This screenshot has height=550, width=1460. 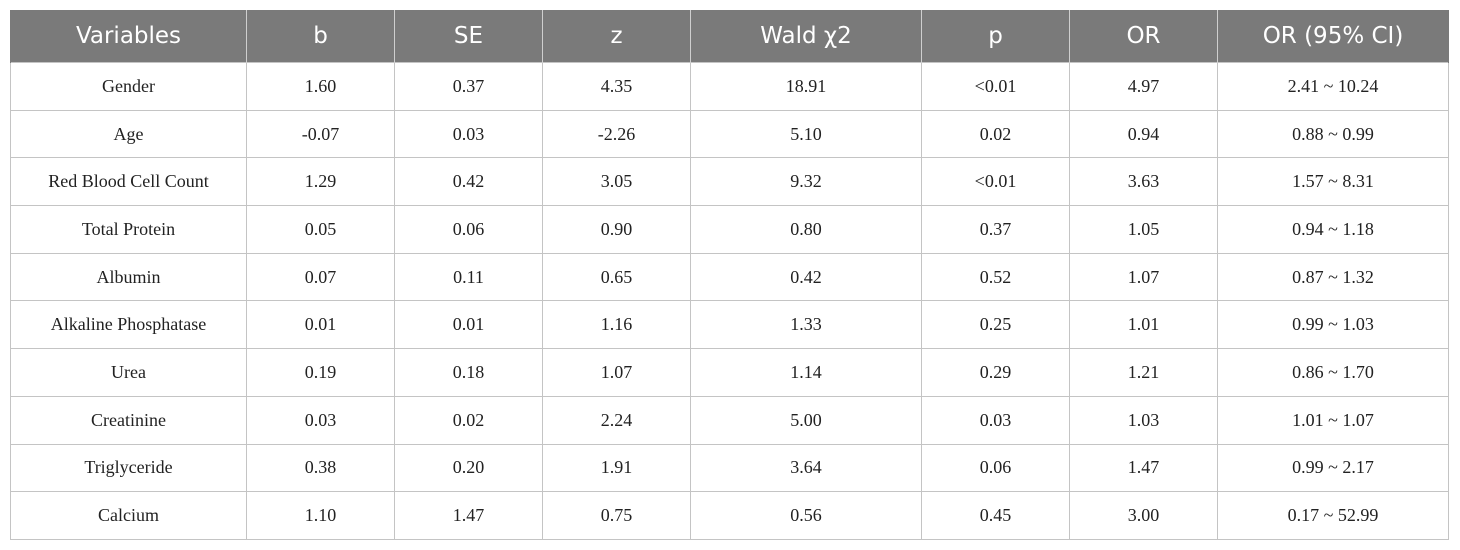 What do you see at coordinates (320, 420) in the screenshot?
I see `b-cell: 0.03` at bounding box center [320, 420].